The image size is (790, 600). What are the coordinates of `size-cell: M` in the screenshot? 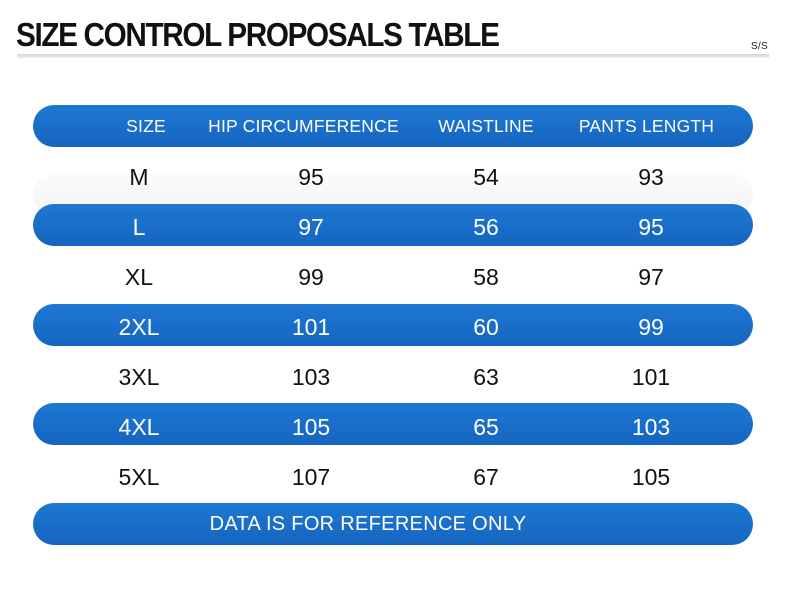 It's located at (139, 177).